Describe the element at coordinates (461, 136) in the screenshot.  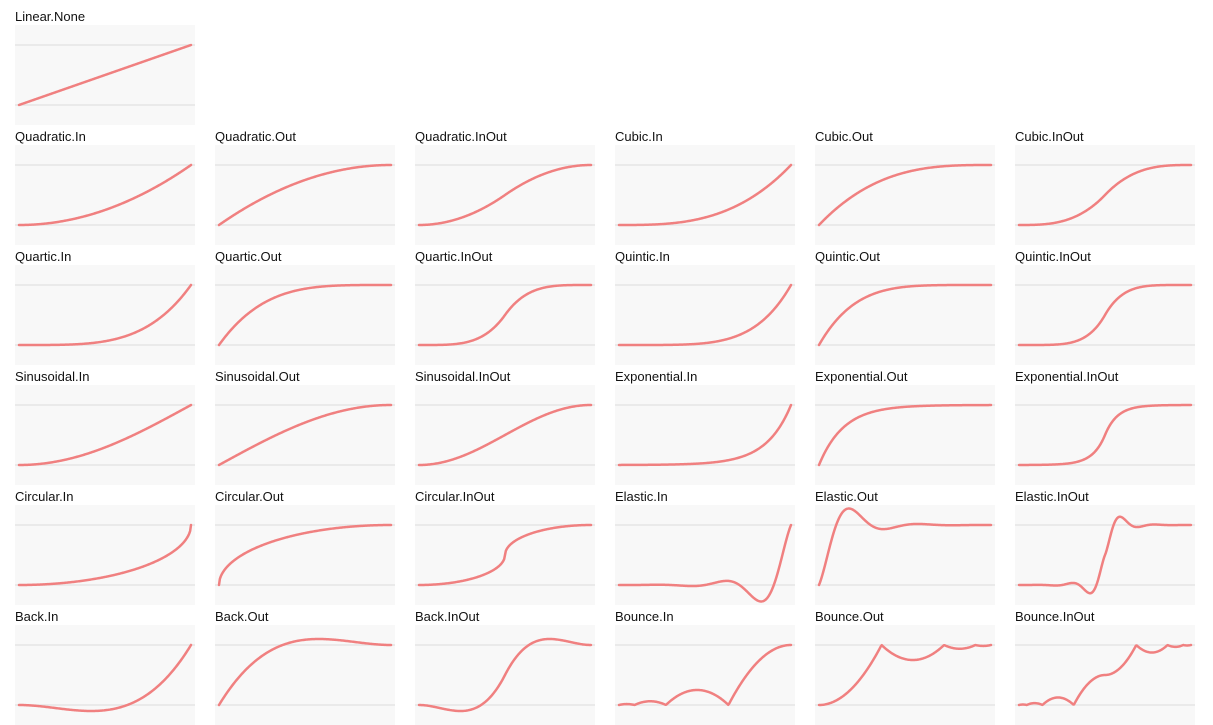
I see `chart-title-quadratic-inout: Quadratic.InOut` at that location.